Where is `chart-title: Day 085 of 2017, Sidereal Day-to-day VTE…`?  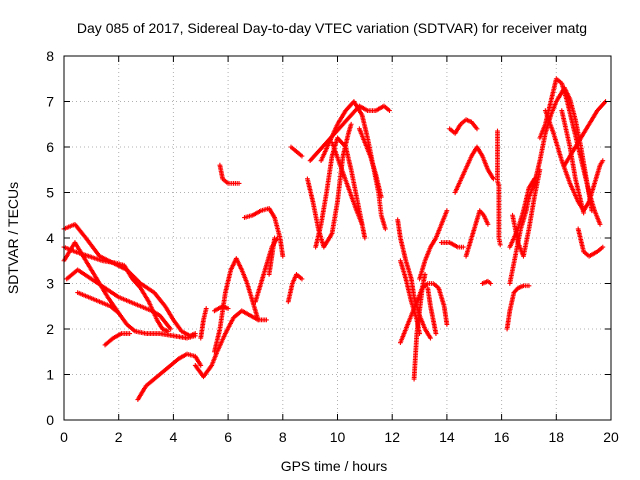
chart-title: Day 085 of 2017, Sidereal Day-to-day VTE… is located at coordinates (332, 28).